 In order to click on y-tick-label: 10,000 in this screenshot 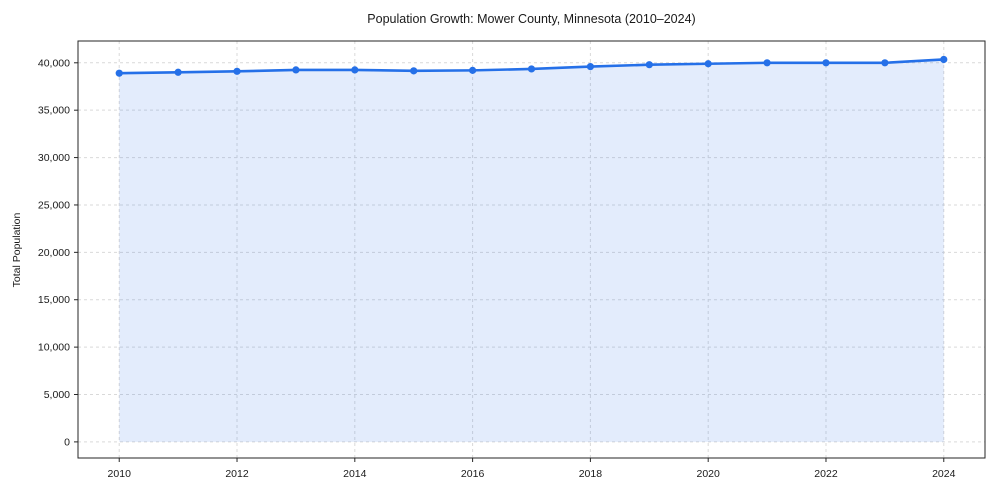, I will do `click(54, 348)`.